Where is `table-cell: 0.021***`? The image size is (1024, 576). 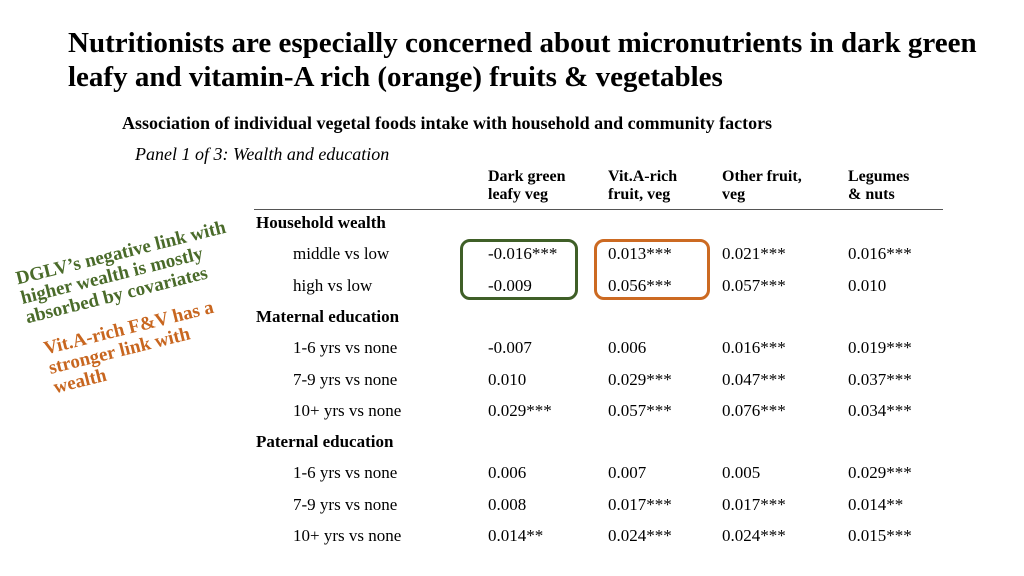 table-cell: 0.021*** is located at coordinates (754, 254).